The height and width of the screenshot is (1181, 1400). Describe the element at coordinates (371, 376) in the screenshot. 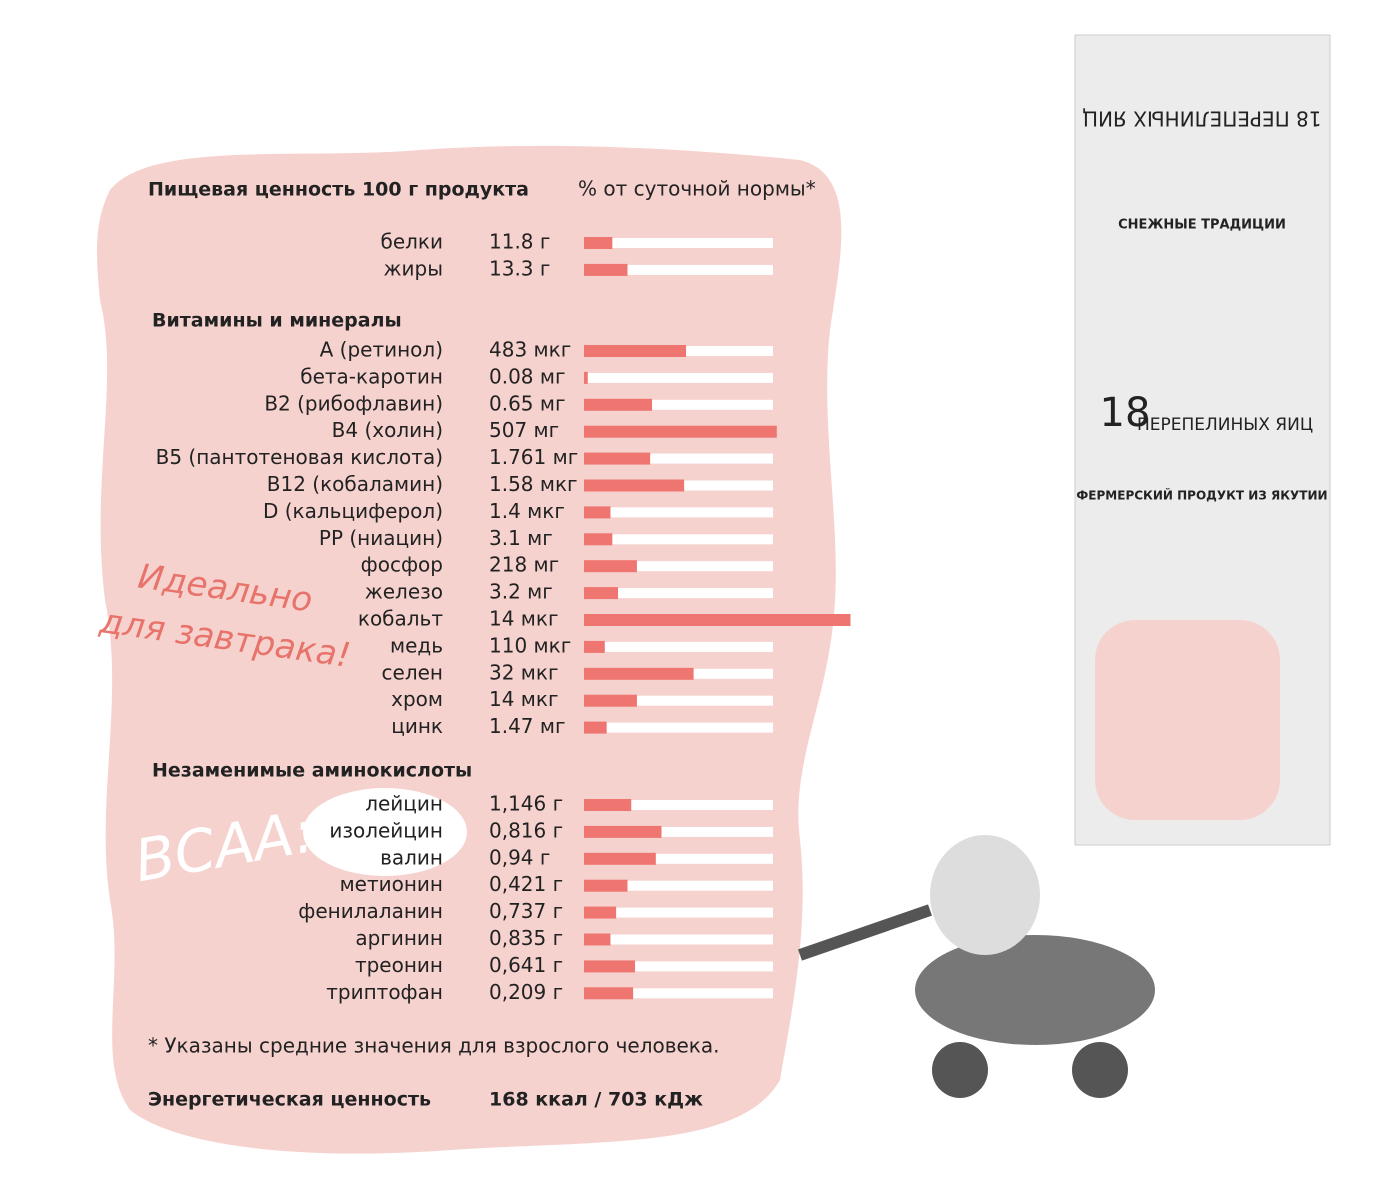

I see `row-label: бета-каротин` at that location.